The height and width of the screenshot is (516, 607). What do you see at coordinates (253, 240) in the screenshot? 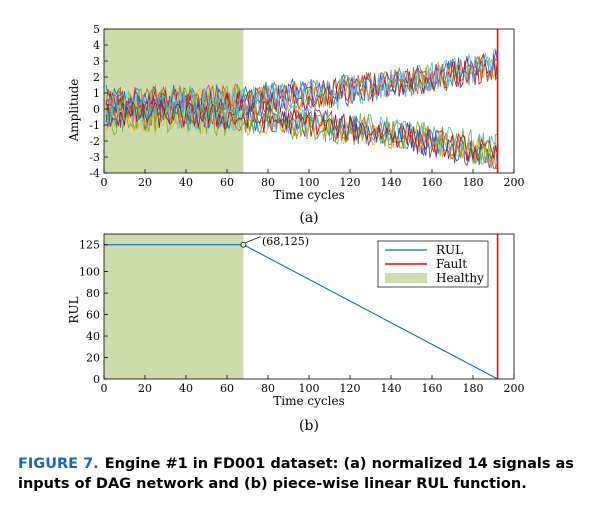
I see `panel-b-annotation-leader` at bounding box center [253, 240].